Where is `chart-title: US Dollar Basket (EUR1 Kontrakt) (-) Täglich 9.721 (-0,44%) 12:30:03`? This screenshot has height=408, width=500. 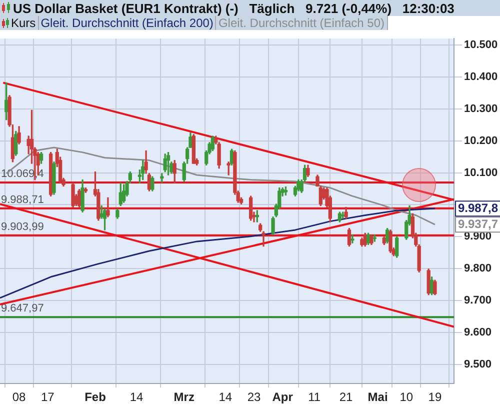
chart-title: US Dollar Basket (EUR1 Kontrakt) (-) Täglich 9.721 (-0,44%) 12:30:03 is located at coordinates (233, 8).